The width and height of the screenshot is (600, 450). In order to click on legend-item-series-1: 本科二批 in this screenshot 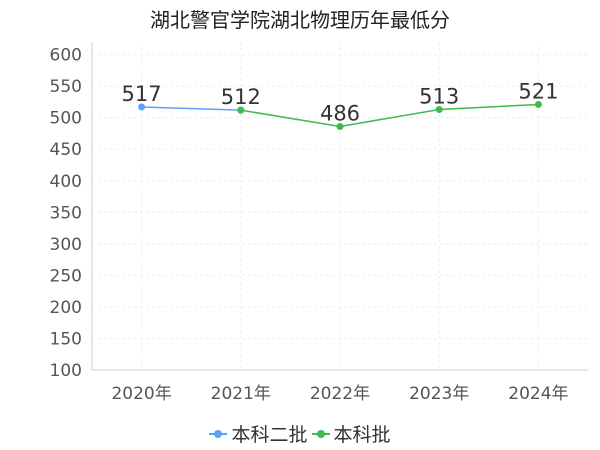, I will do `click(258, 433)`.